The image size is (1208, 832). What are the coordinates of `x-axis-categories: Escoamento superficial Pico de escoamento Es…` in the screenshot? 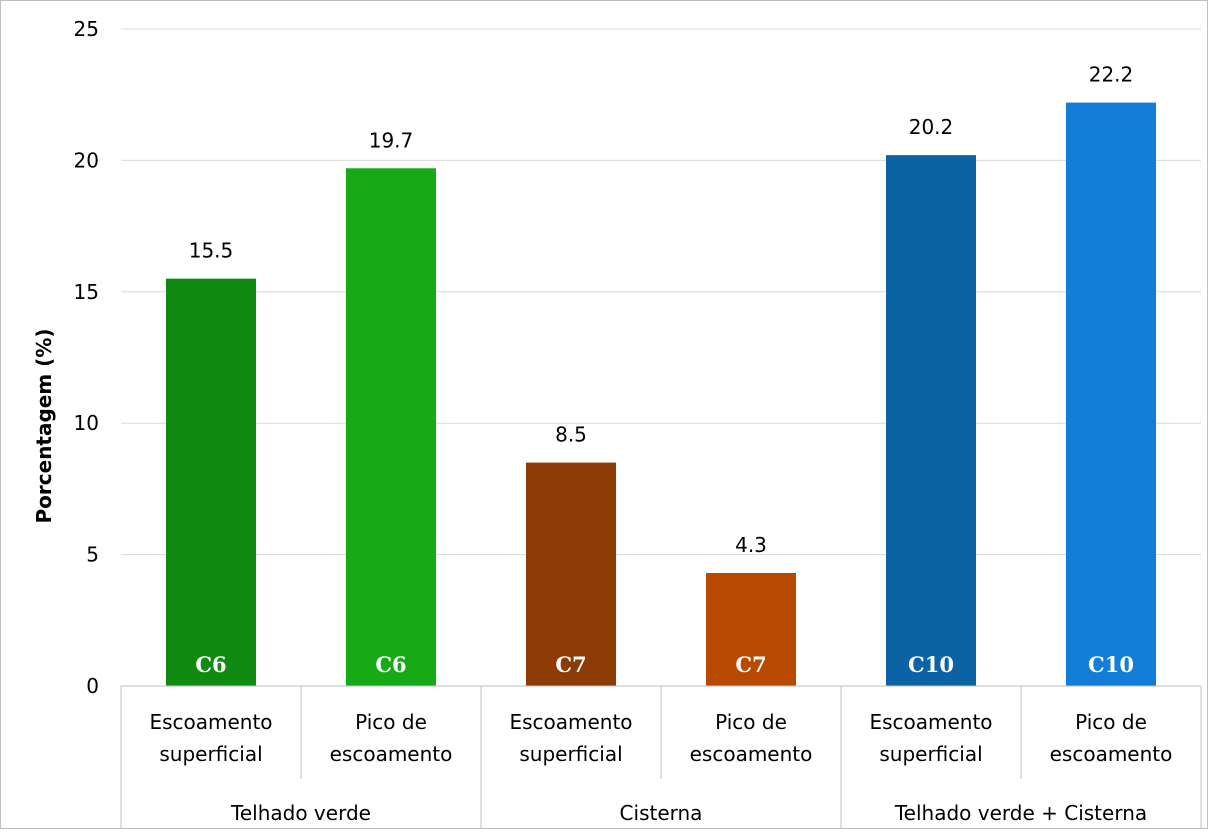 It's located at (660, 738).